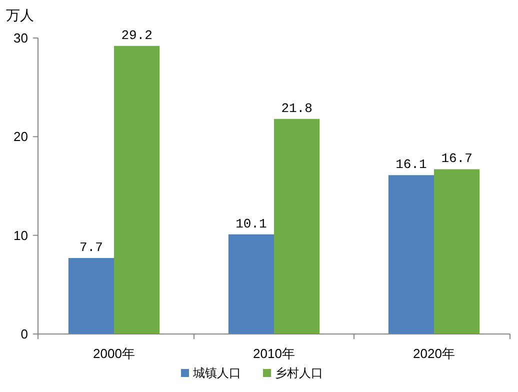 Image resolution: width=518 pixels, height=392 pixels. I want to click on data-label: 16.1, so click(411, 164).